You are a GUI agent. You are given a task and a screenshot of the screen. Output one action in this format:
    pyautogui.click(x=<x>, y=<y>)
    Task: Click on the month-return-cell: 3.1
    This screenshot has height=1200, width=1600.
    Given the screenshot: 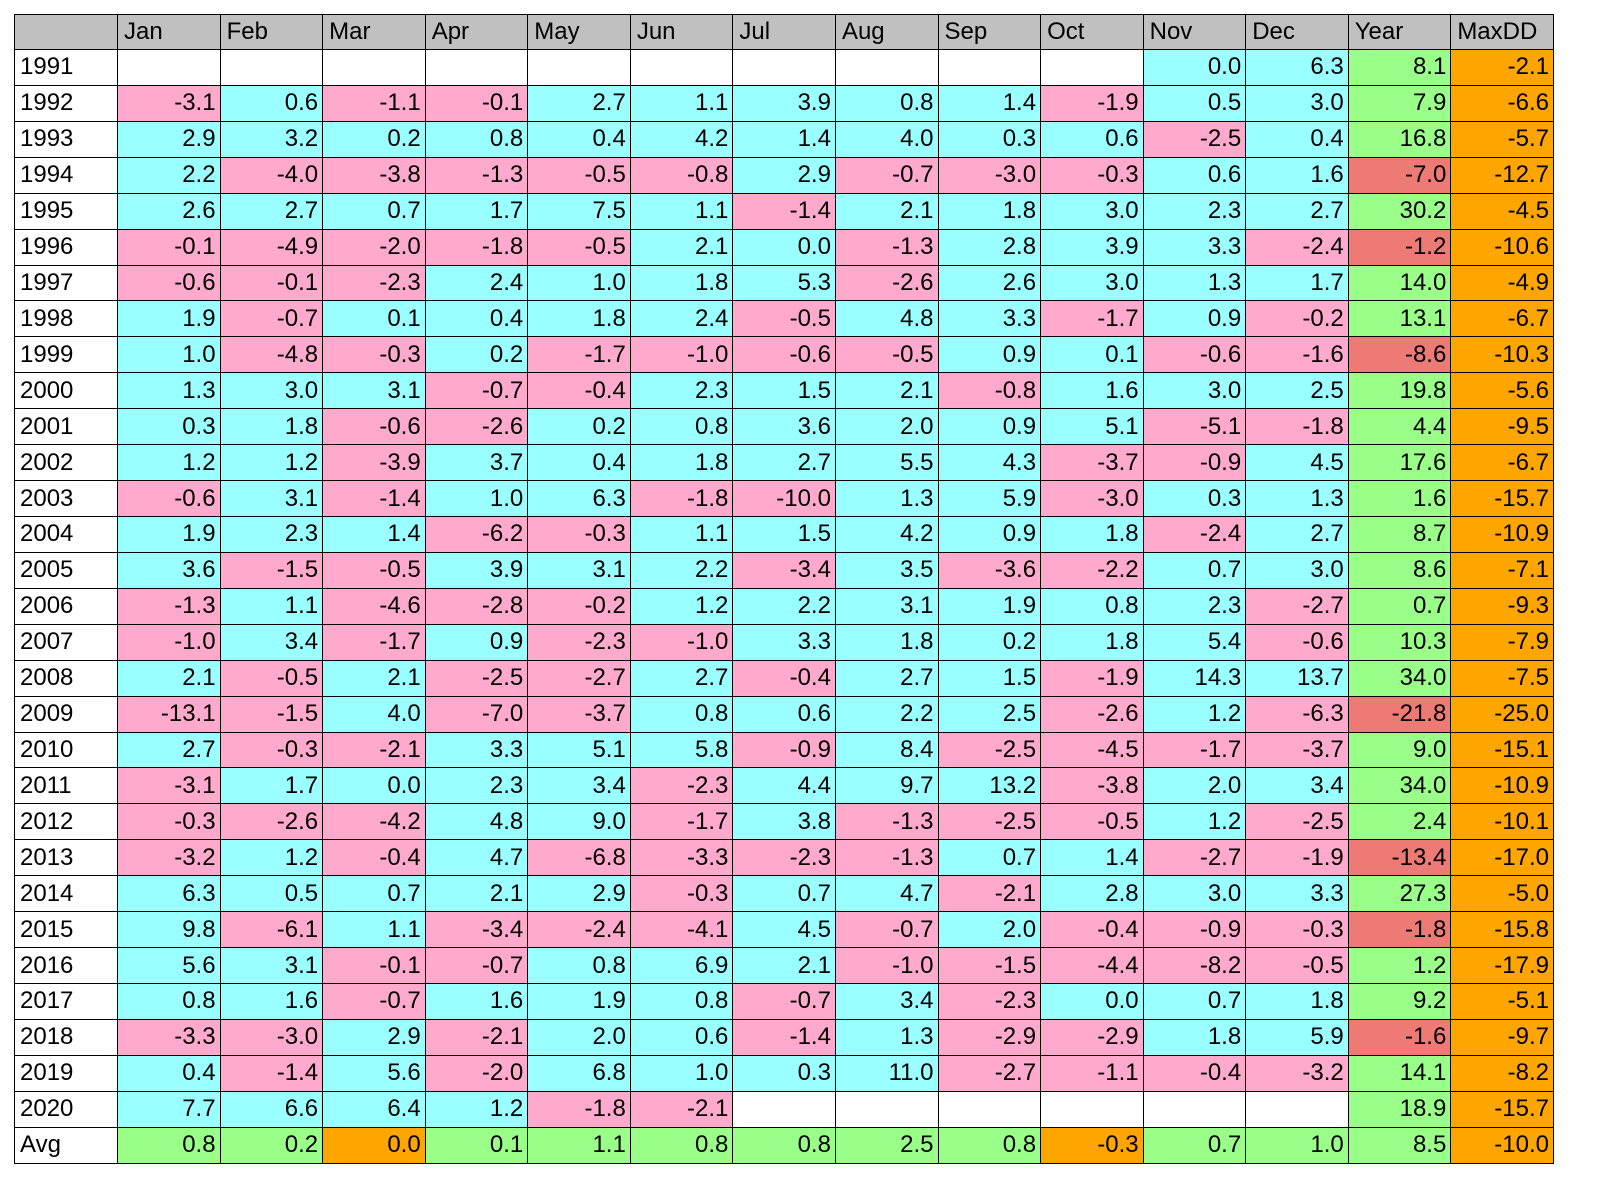 What is the action you would take?
    pyautogui.click(x=374, y=391)
    